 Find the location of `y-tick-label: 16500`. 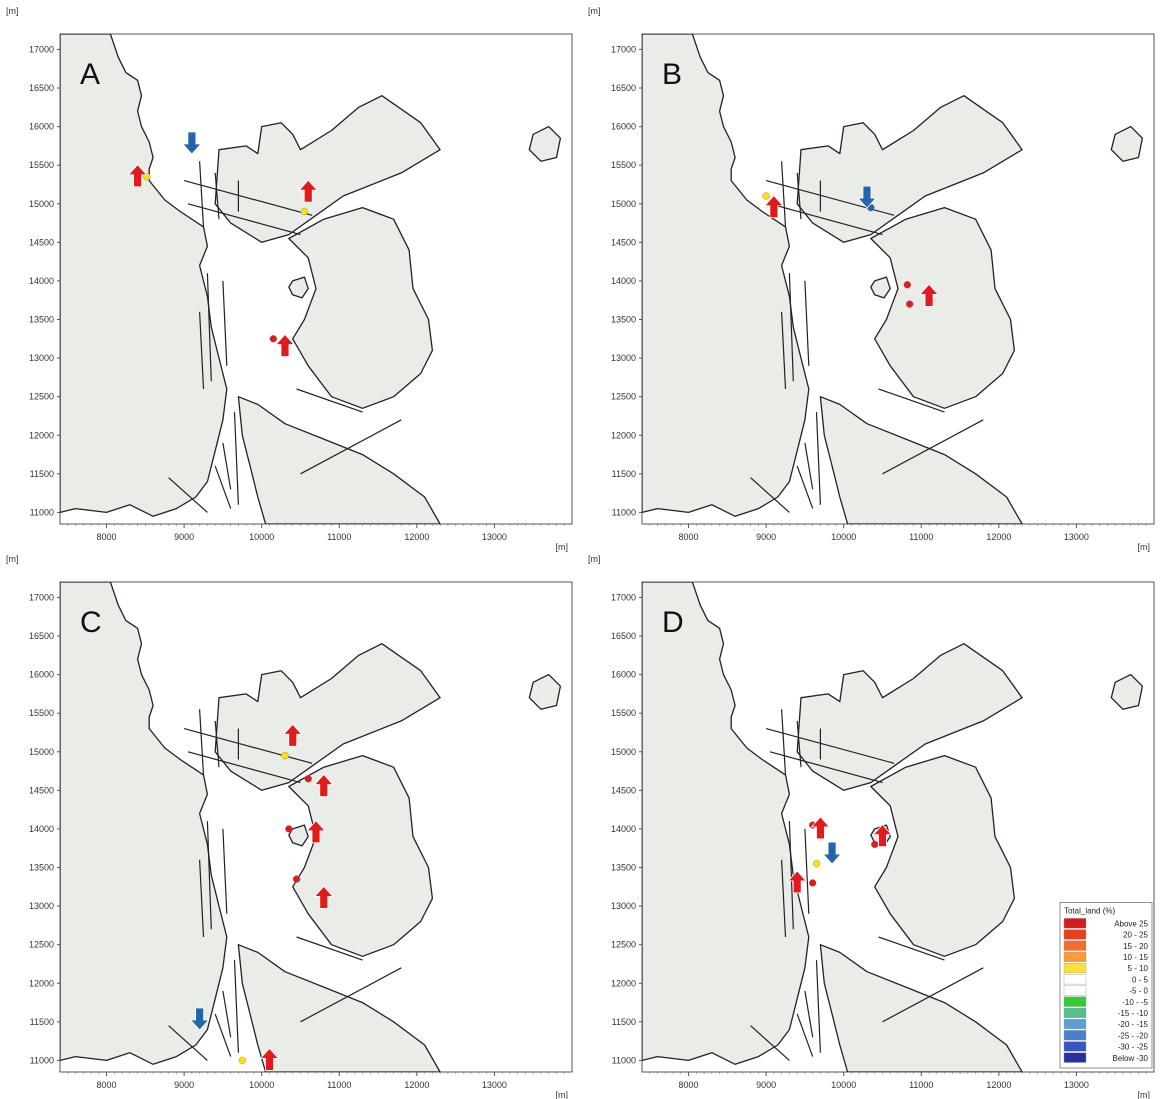

y-tick-label: 16500 is located at coordinates (623, 636).